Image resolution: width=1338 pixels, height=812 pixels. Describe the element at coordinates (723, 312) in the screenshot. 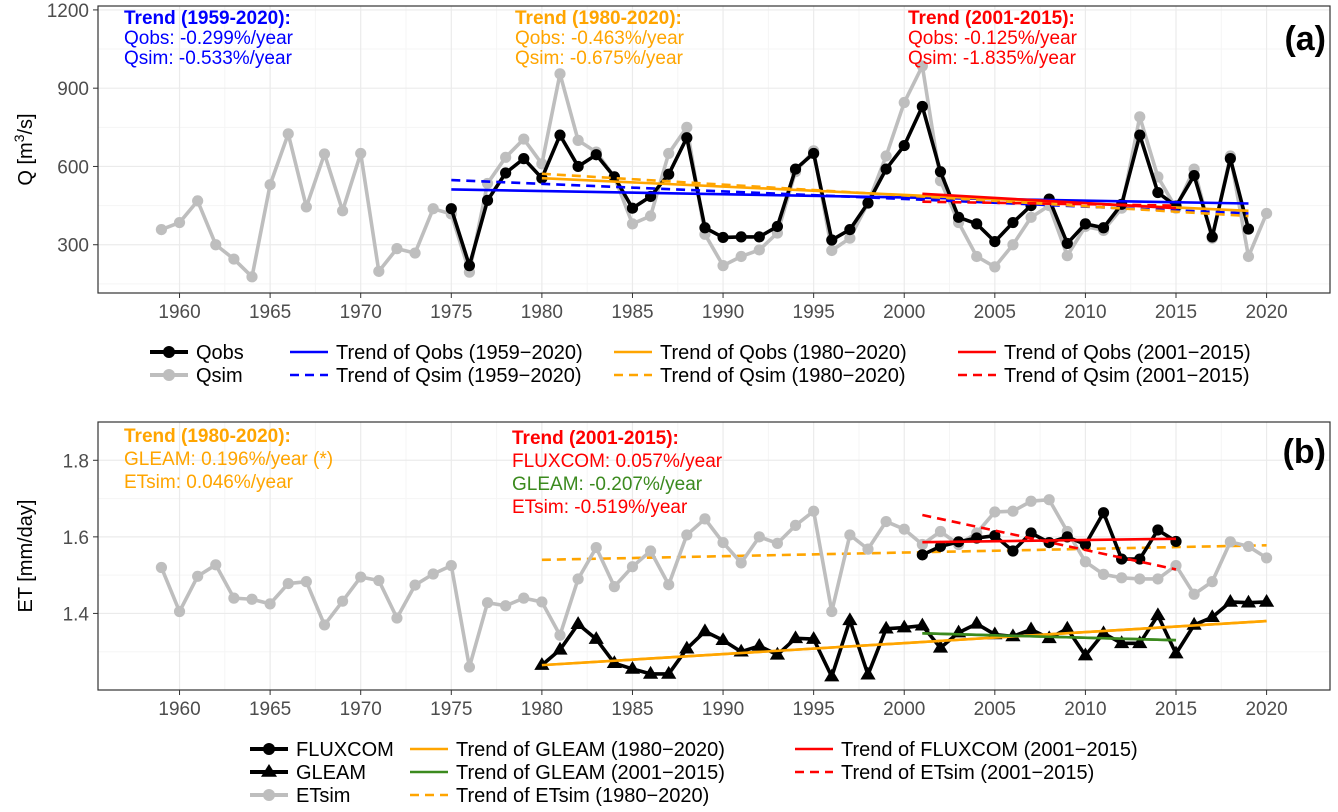

I see `x-tick-label: 1990` at that location.